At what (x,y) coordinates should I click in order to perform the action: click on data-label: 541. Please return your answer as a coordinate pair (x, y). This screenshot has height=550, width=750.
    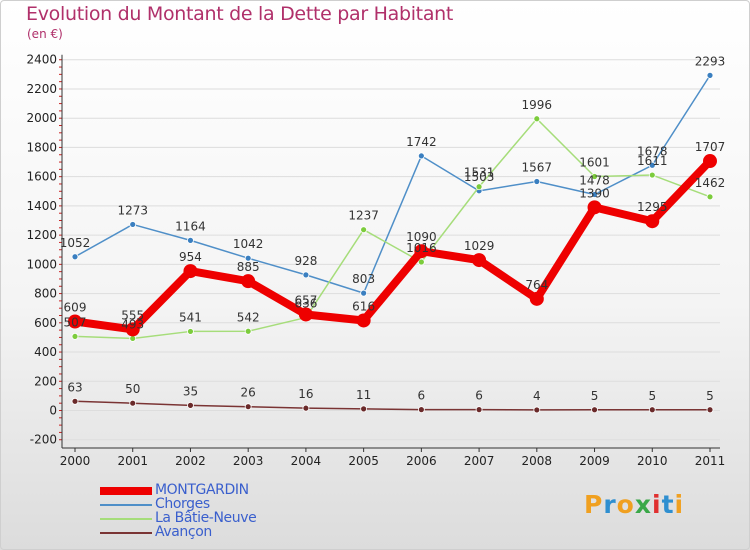
    Looking at the image, I should click on (190, 317).